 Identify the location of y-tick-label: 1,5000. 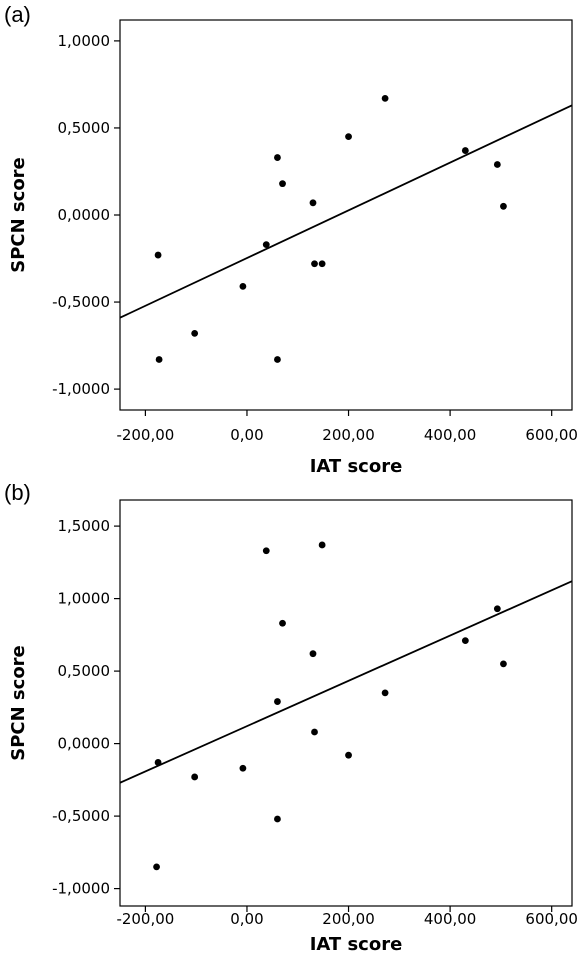
(84, 526).